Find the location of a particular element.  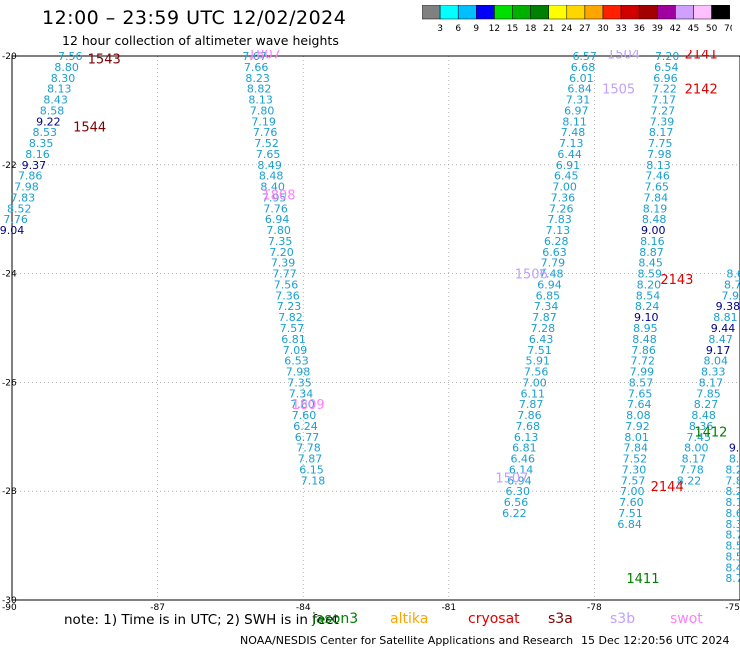

wave-height-value: 8.23 is located at coordinates (732, 469).